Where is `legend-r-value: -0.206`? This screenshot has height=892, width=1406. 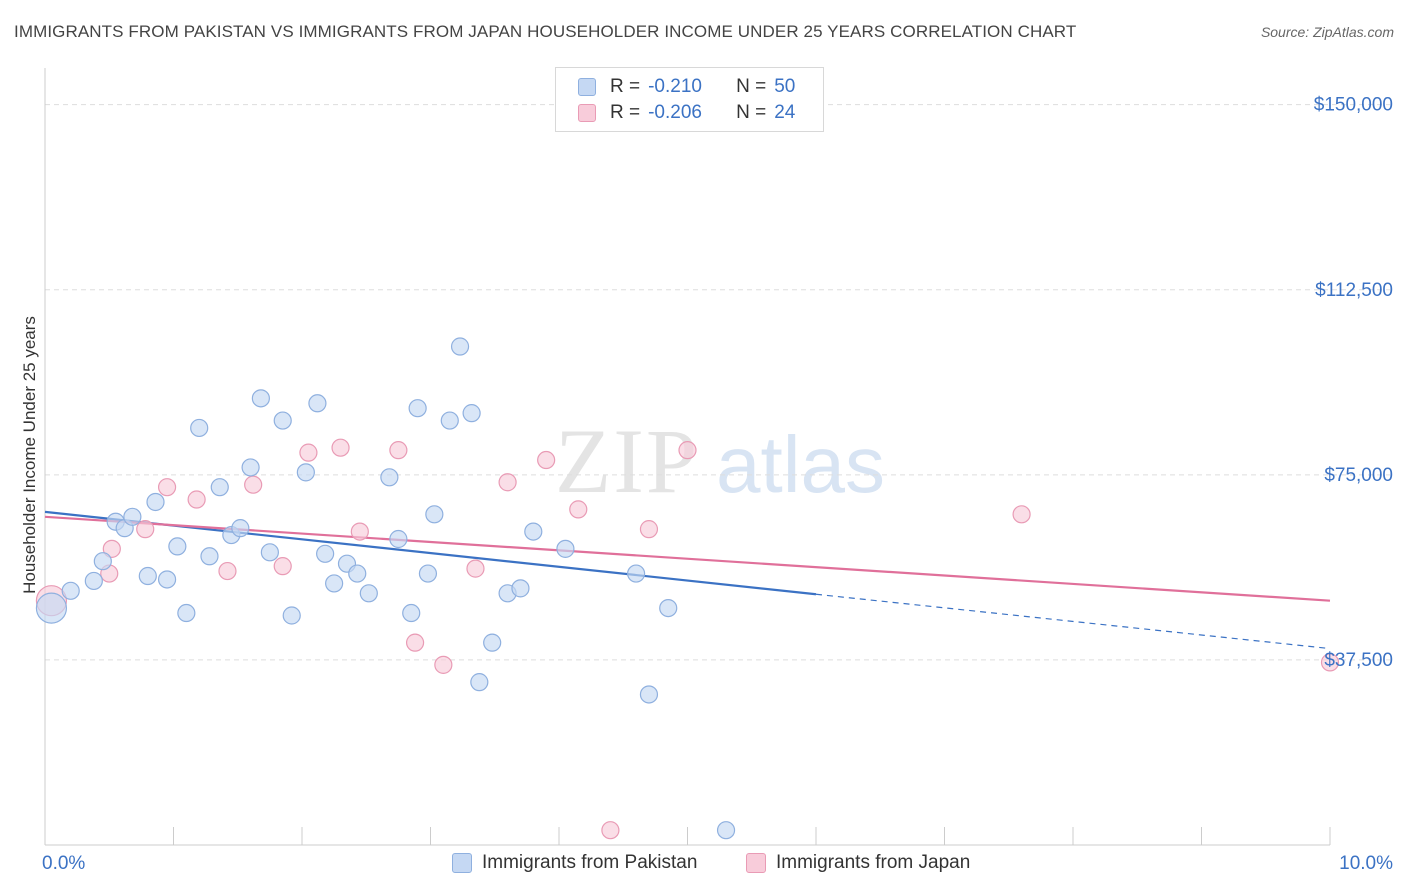 legend-r-value: -0.206 is located at coordinates (675, 112).